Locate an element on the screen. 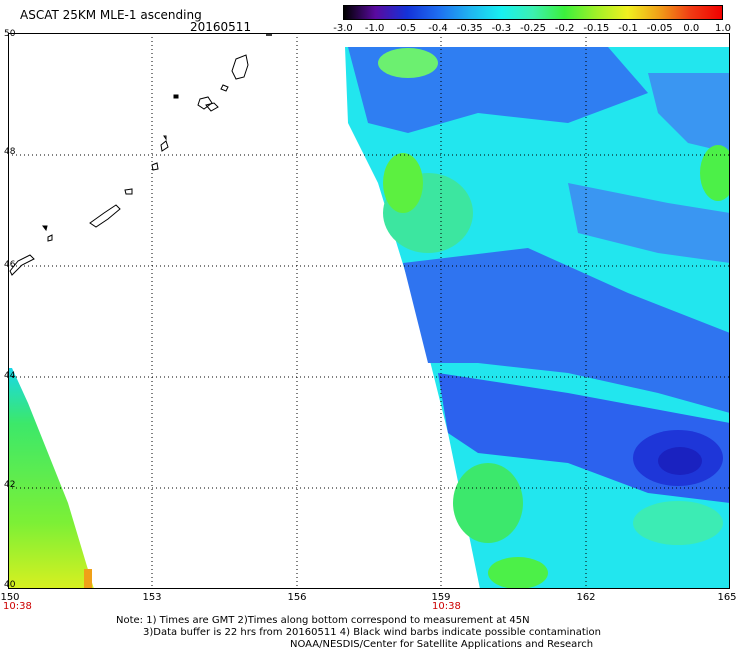 The image size is (740, 650). colorbar is located at coordinates (533, 12).